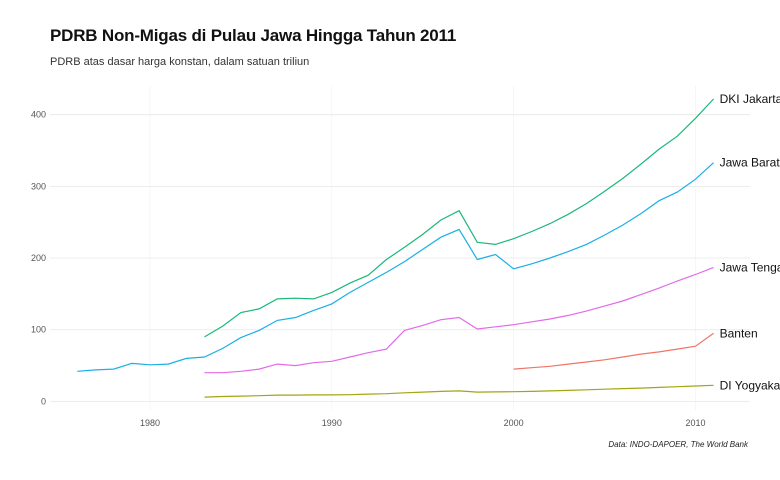 This screenshot has height=480, width=780. Describe the element at coordinates (332, 423) in the screenshot. I see `x-tick-label: 1990` at that location.